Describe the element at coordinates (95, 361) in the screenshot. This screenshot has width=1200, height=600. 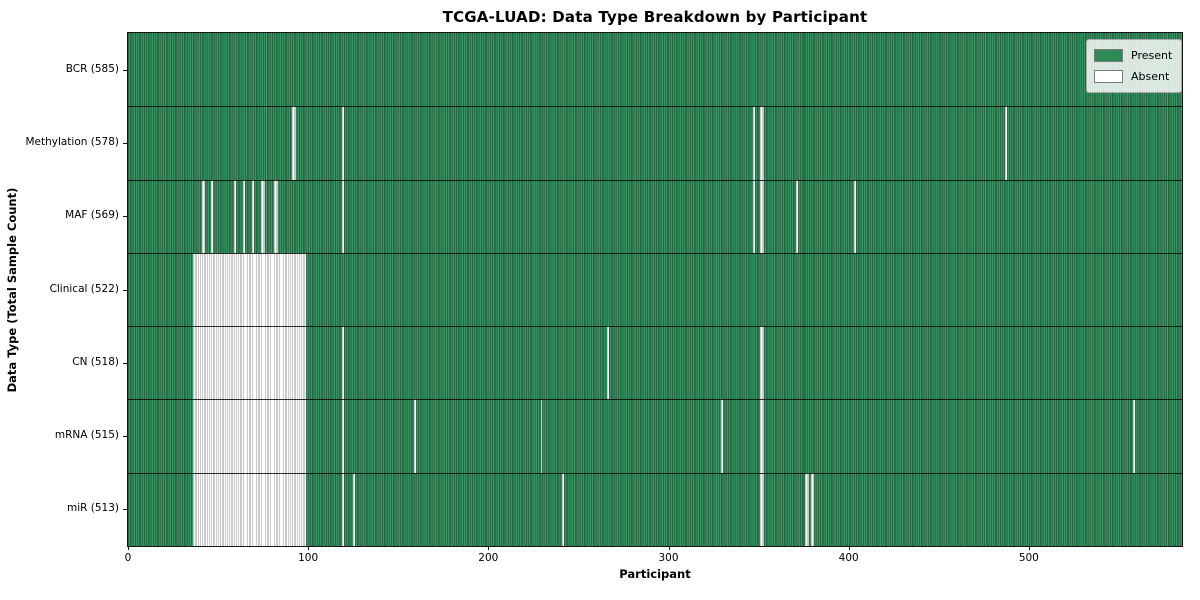
I see `y-tick-label-cn: CN (518)` at that location.